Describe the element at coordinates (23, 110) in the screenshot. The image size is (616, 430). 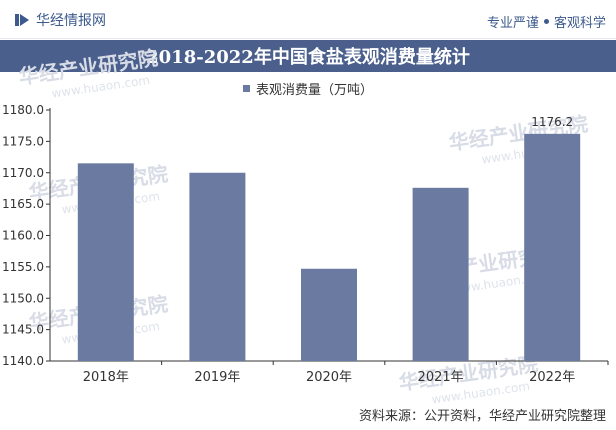
I see `y-tick-label: 1180.0` at that location.